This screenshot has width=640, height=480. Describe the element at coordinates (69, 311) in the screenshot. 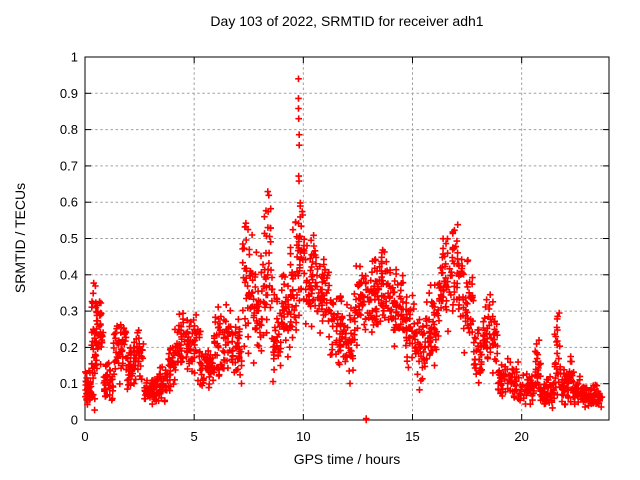

I see `y-tick-label: 0.3` at that location.